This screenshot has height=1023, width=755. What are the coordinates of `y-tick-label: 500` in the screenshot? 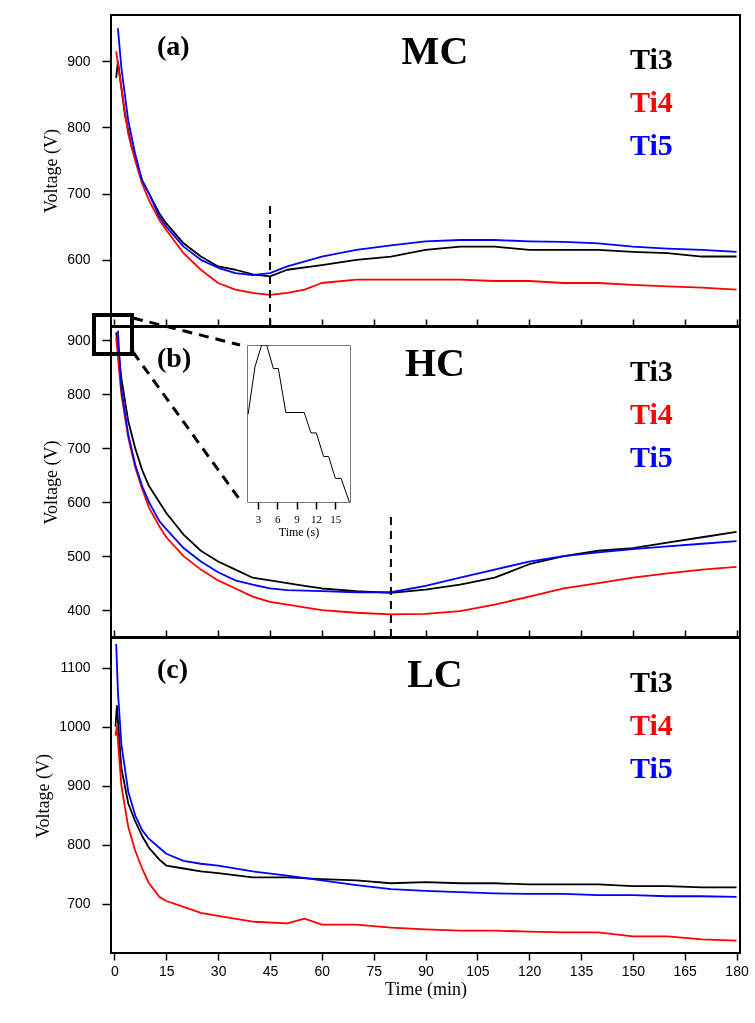 It's located at (79, 555).